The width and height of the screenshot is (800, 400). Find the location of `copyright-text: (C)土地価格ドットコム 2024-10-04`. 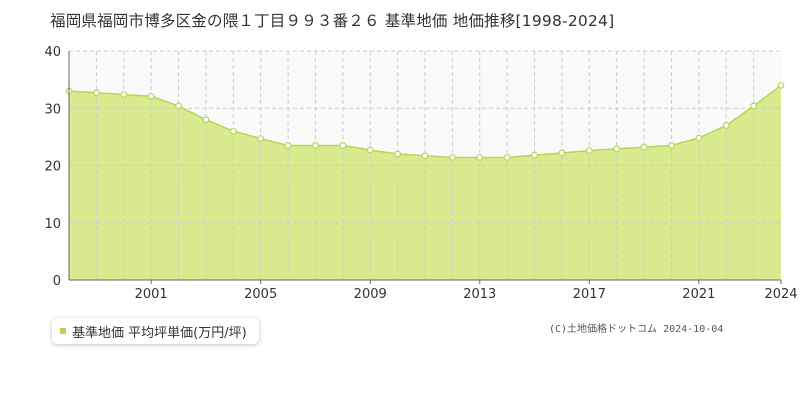

copyright-text: (C)土地価格ドットコム 2024-10-04 is located at coordinates (636, 329).